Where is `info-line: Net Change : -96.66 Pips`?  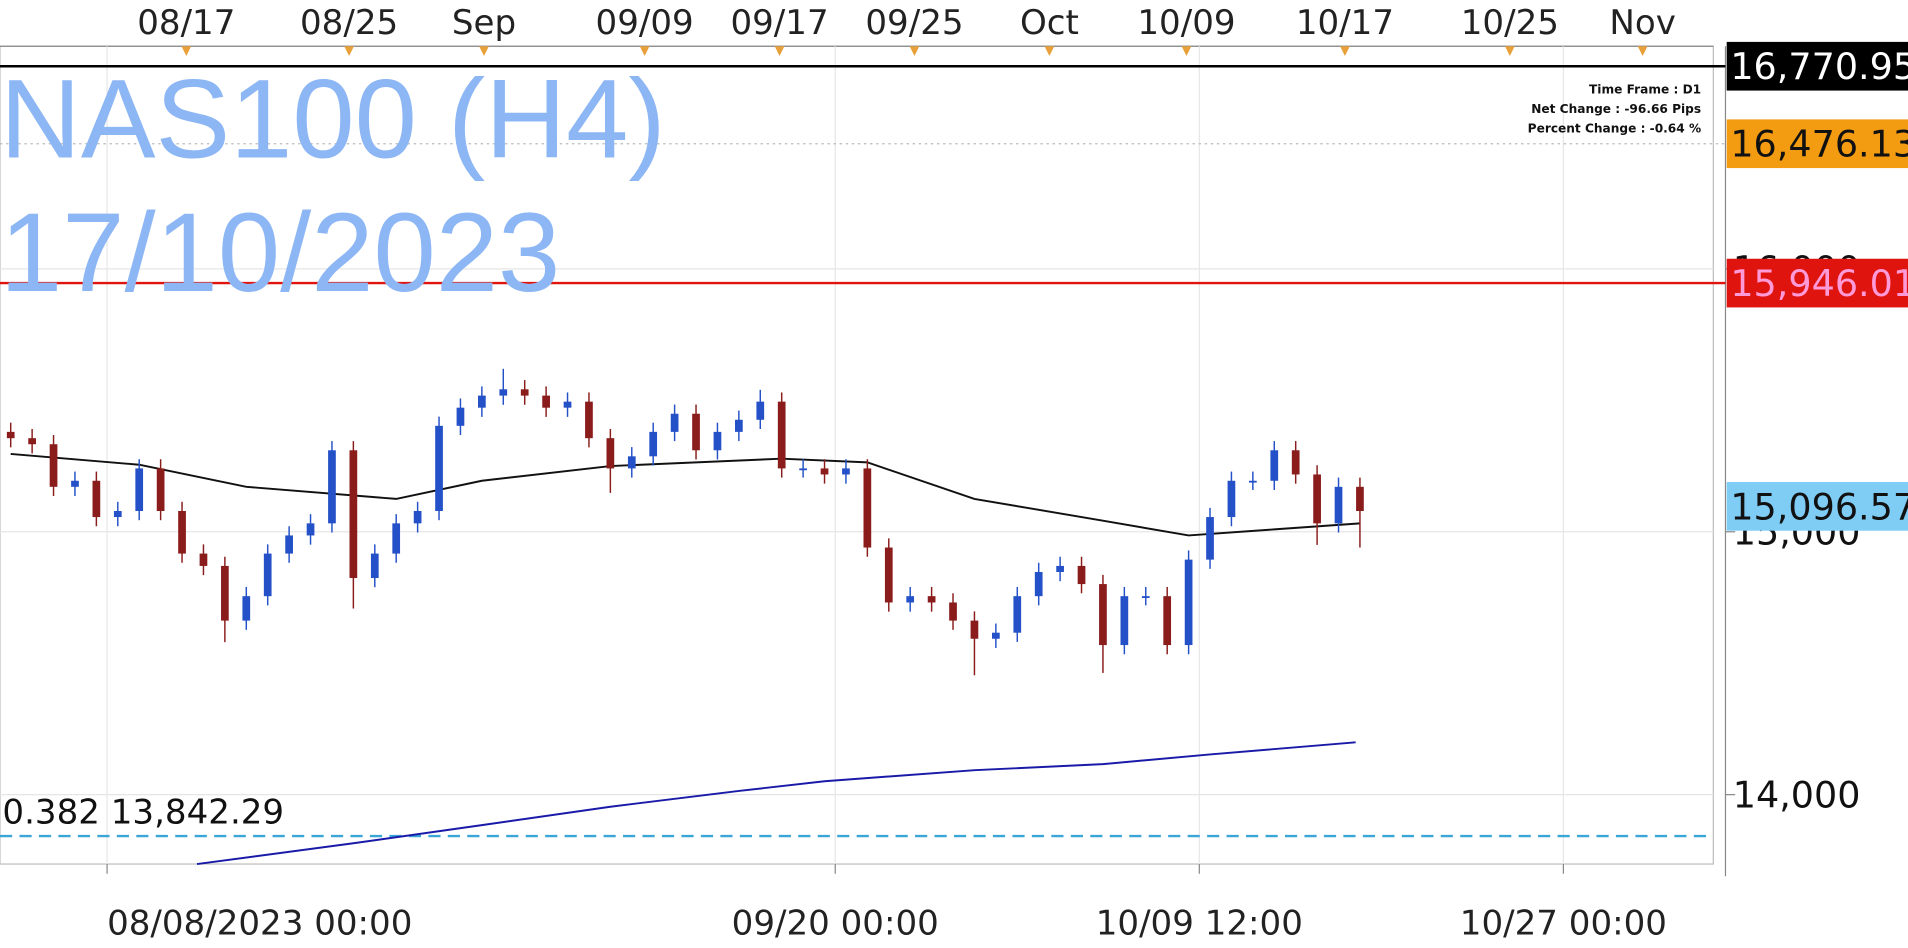 info-line: Net Change : -96.66 Pips is located at coordinates (1616, 109).